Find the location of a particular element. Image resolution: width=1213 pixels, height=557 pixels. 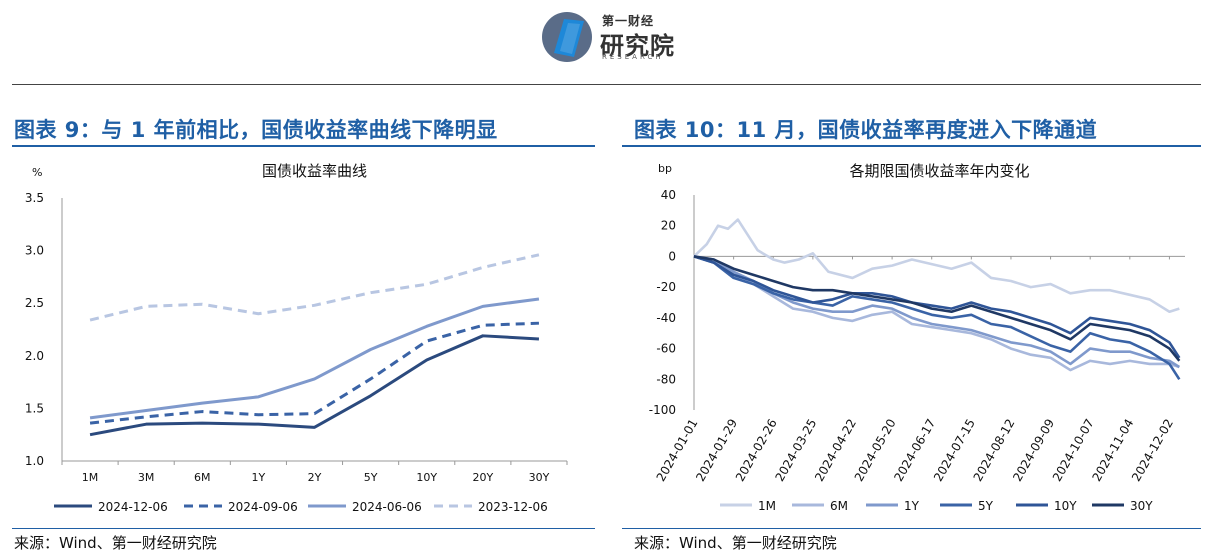

series-line-30Y is located at coordinates (937, 308).